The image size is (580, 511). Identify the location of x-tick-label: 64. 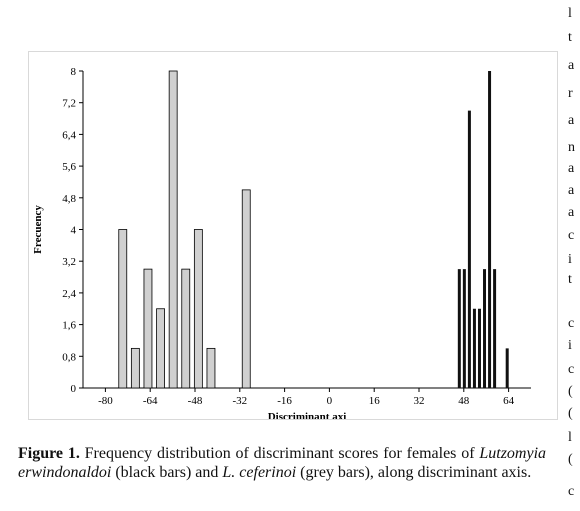
(508, 401).